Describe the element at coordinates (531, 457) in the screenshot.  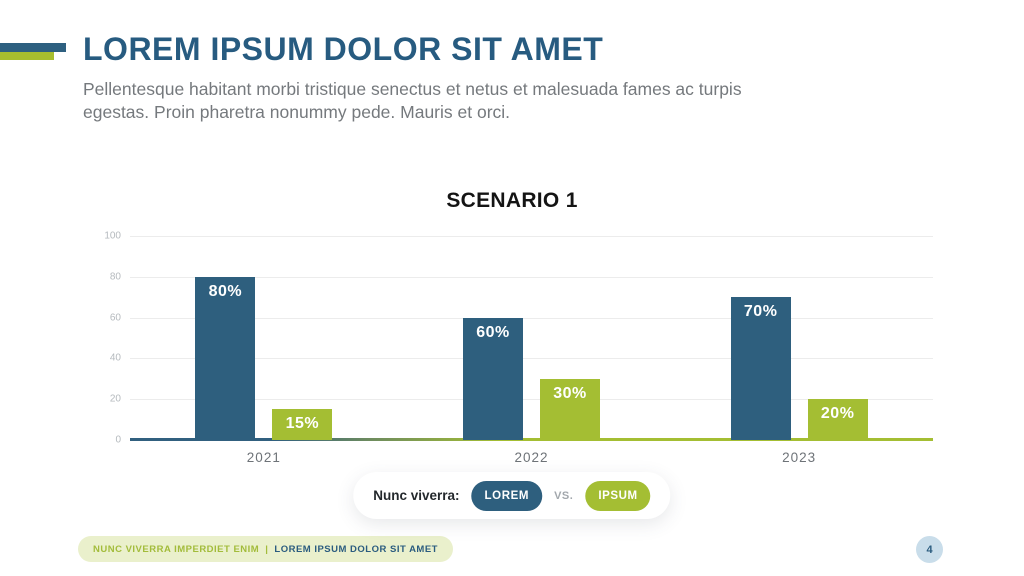
I see `x-axis-label-2022: 2022` at that location.